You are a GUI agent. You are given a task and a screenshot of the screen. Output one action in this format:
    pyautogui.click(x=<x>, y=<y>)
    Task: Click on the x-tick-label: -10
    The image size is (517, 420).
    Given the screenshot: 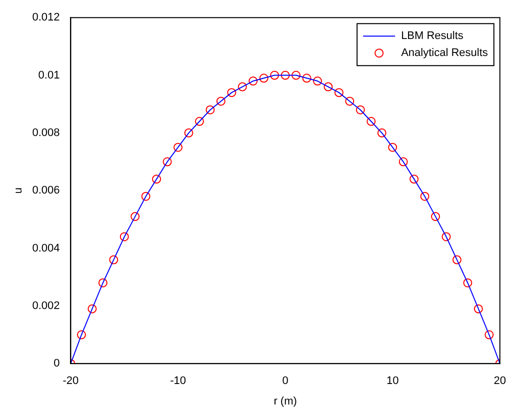 What is the action you would take?
    pyautogui.click(x=178, y=381)
    